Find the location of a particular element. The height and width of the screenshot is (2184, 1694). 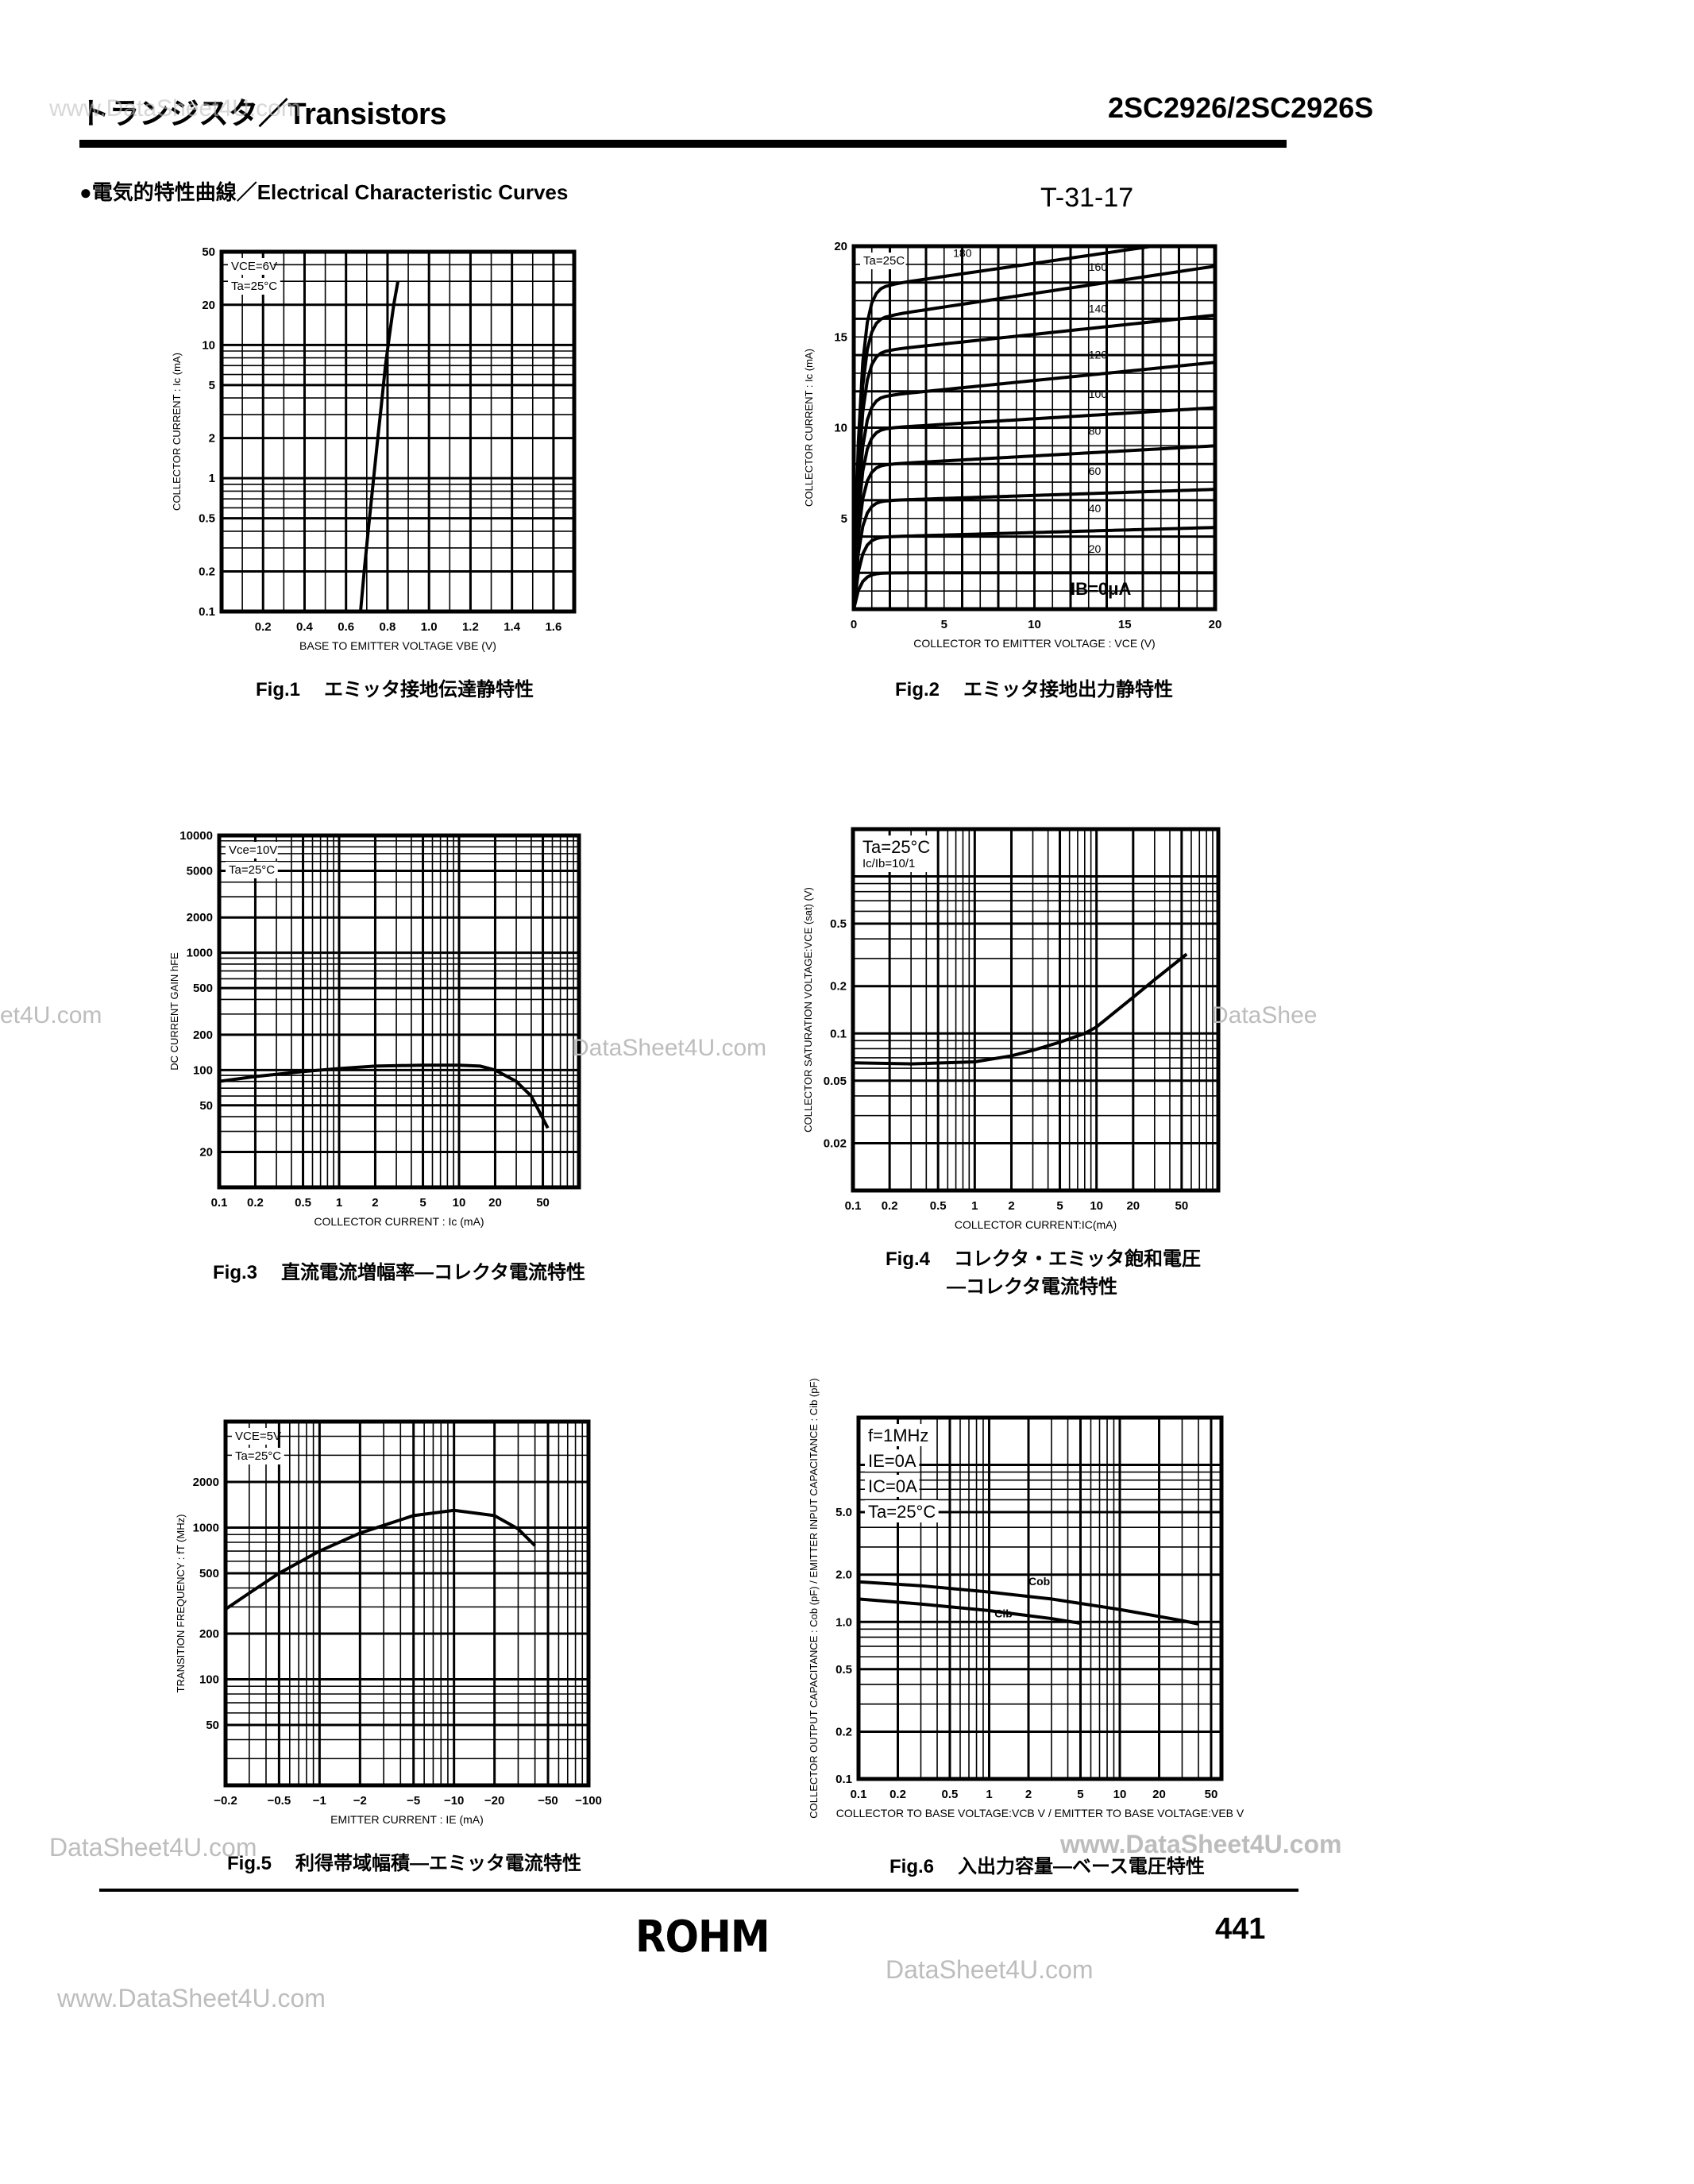

chart-annotations: Ta=25°CIc/Ib=10/1 is located at coordinates (896, 853).